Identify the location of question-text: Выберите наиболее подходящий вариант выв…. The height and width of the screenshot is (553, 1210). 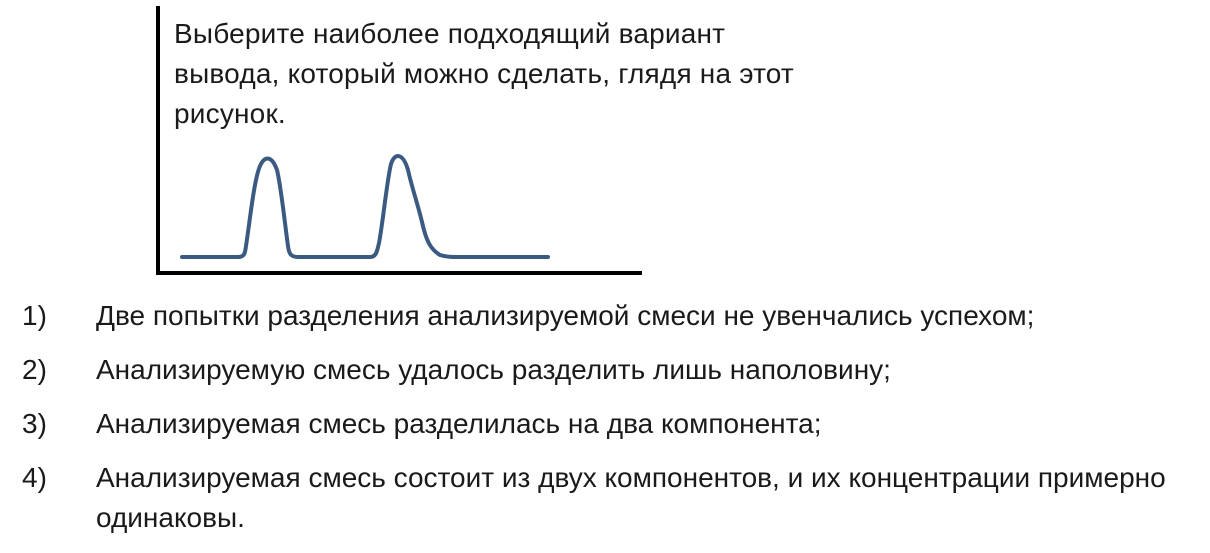
(484, 73).